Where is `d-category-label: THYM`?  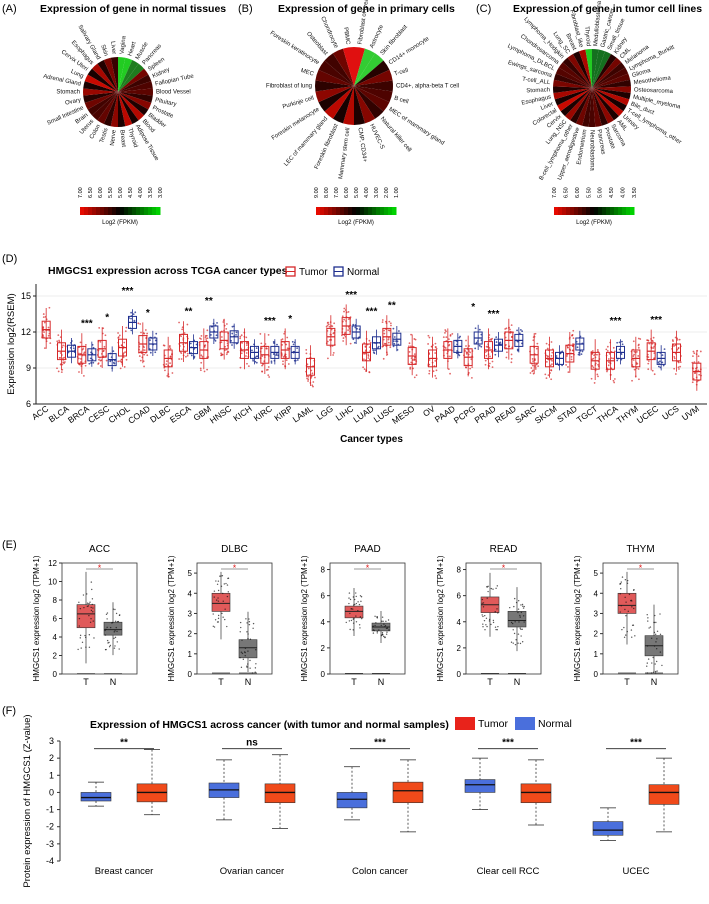 d-category-label: THYM is located at coordinates (627, 414).